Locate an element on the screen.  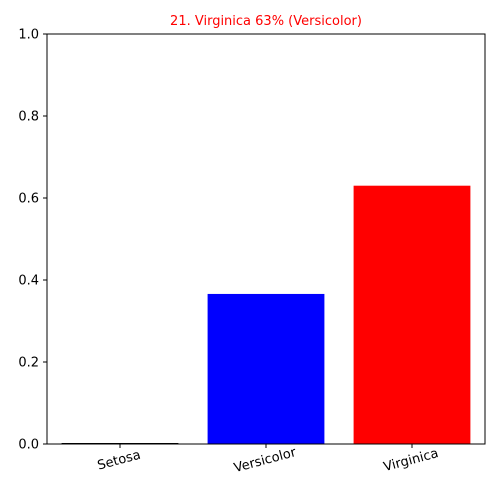
y-tick-label: 1.0 is located at coordinates (28, 35).